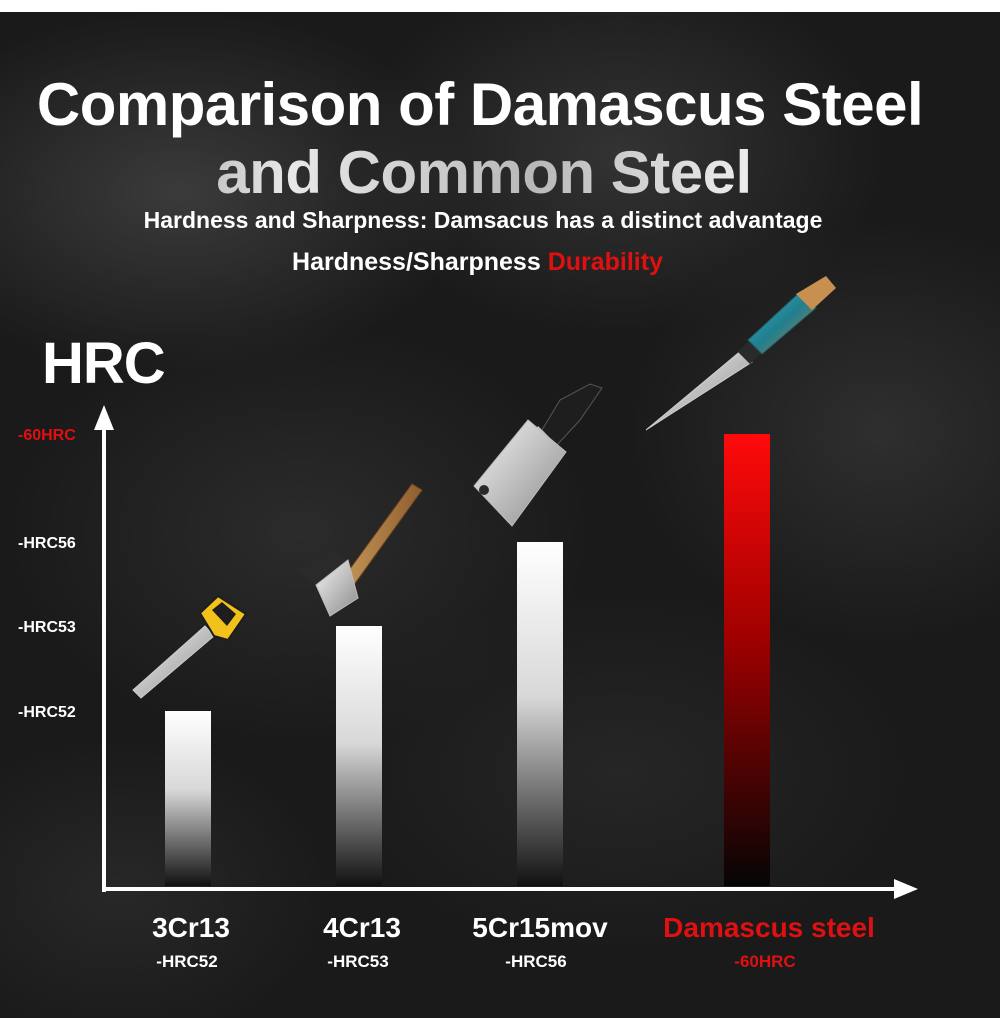 The width and height of the screenshot is (1000, 1018). Describe the element at coordinates (906, 889) in the screenshot. I see `x-axis-arrowhead` at that location.